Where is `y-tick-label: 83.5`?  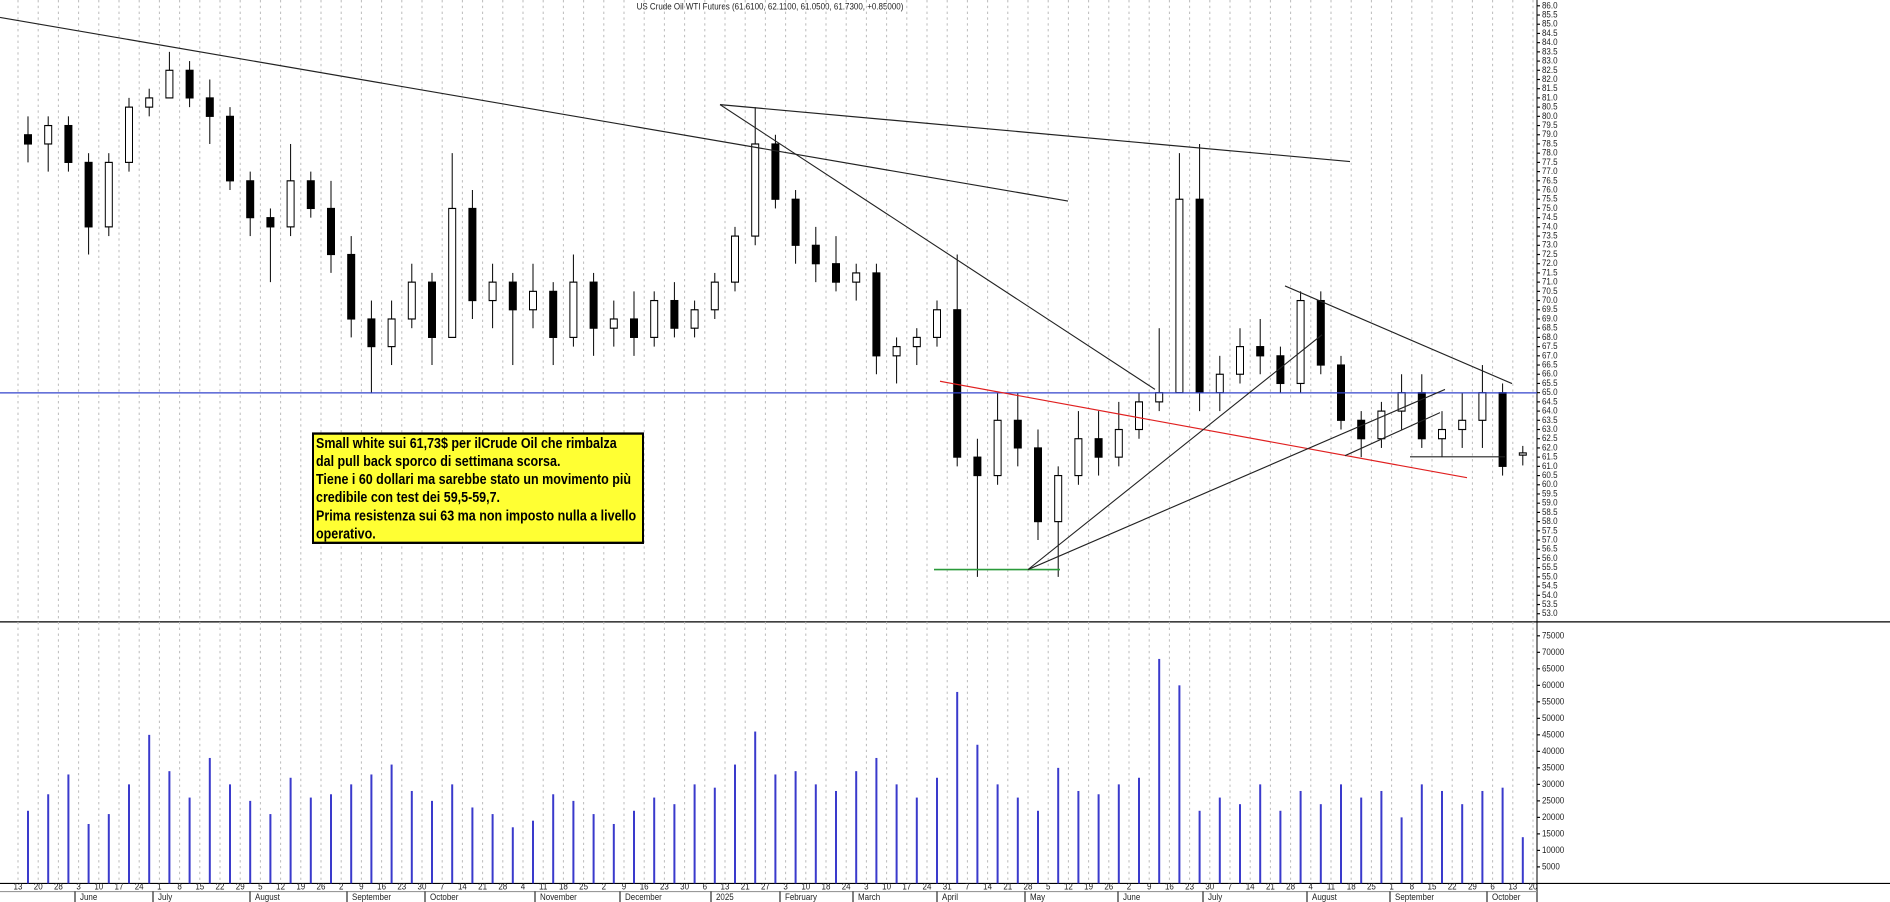 y-tick-label: 83.5 is located at coordinates (1550, 51).